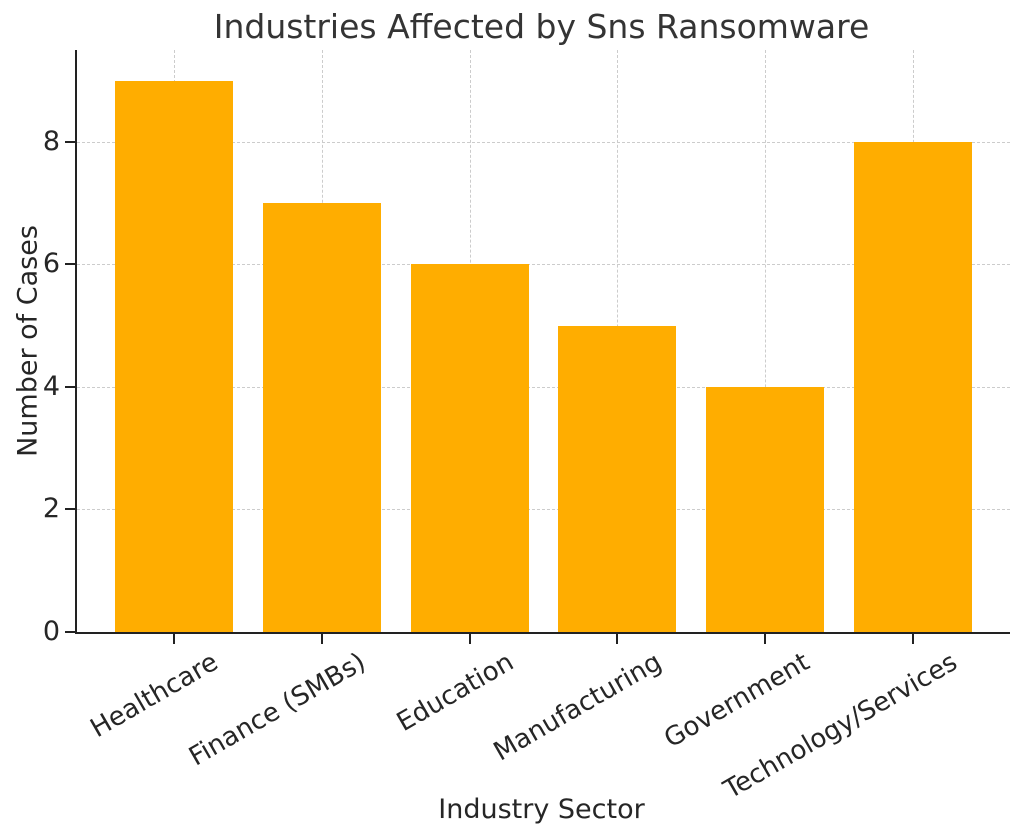 This screenshot has height=840, width=1024. What do you see at coordinates (51, 631) in the screenshot?
I see `y-tick-label: 0` at bounding box center [51, 631].